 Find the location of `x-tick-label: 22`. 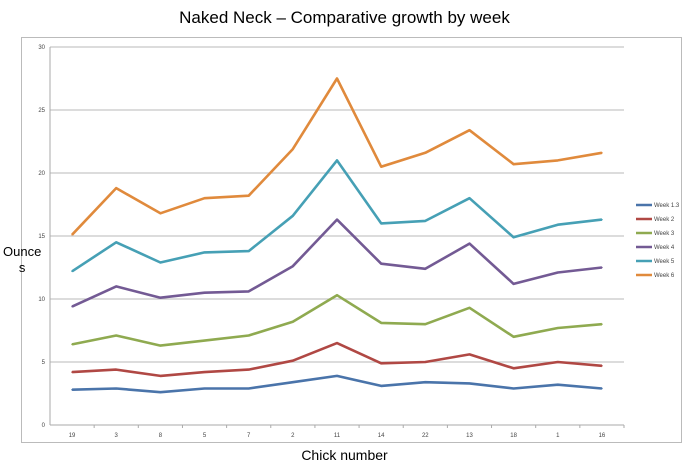

x-tick-label: 22 is located at coordinates (425, 436).